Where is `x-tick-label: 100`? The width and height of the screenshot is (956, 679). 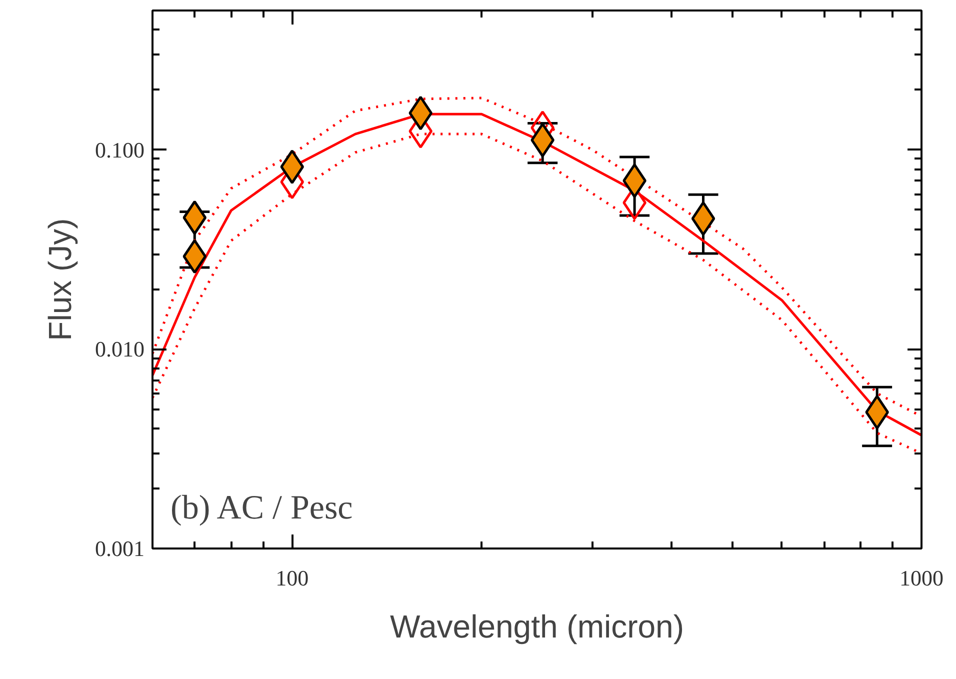
x-tick-label: 100 is located at coordinates (292, 578).